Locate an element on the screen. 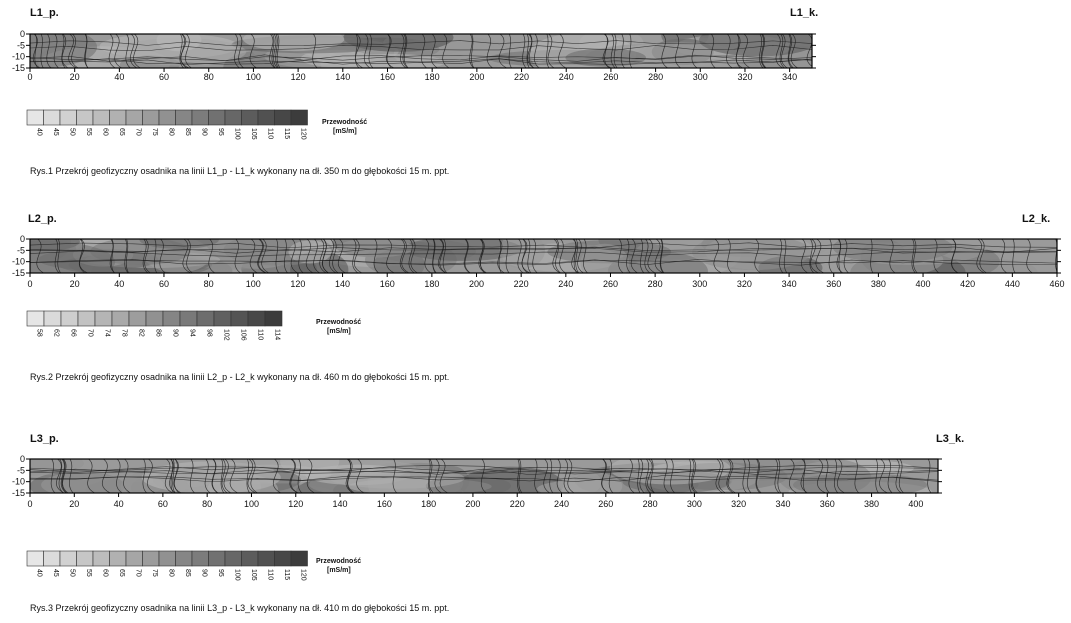 Image resolution: width=1071 pixels, height=623 pixels. section-3-legend: 40 45 50 55 60 65 70 75 80 85 90 95 100 105 110 115 120 is located at coordinates (167, 565).